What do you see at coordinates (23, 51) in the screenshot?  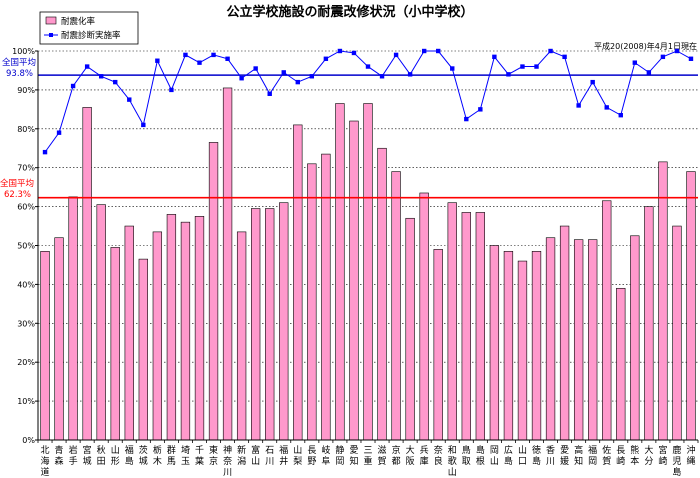 I see `y-tick-label: 100%` at bounding box center [23, 51].